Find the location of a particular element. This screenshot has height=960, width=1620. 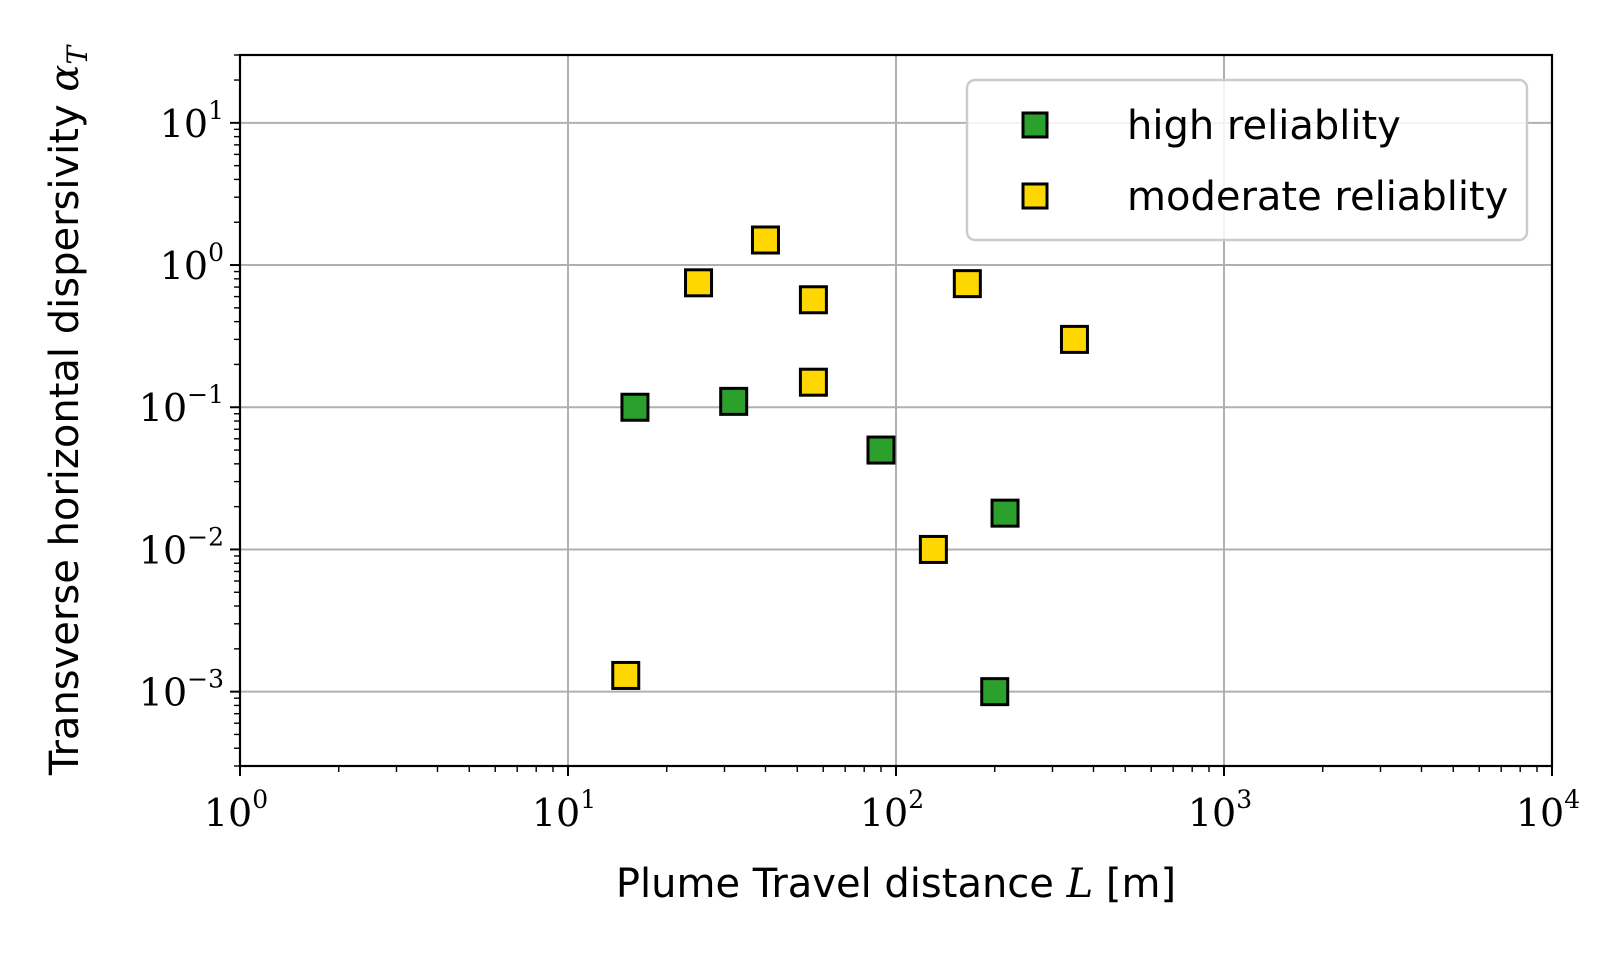

y-tick-label-exponent: 0 is located at coordinates (216, 252).